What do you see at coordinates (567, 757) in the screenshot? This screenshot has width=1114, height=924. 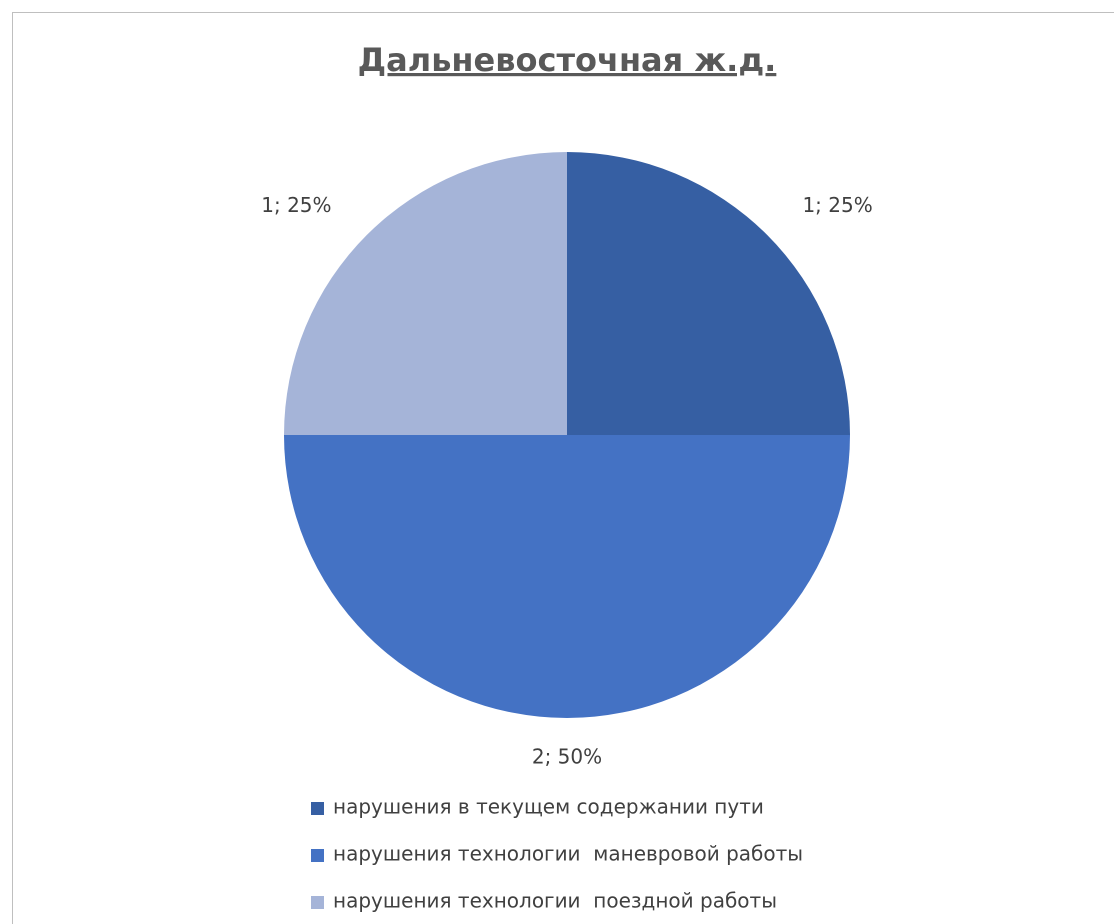 I see `data-label: 2; 50%` at bounding box center [567, 757].